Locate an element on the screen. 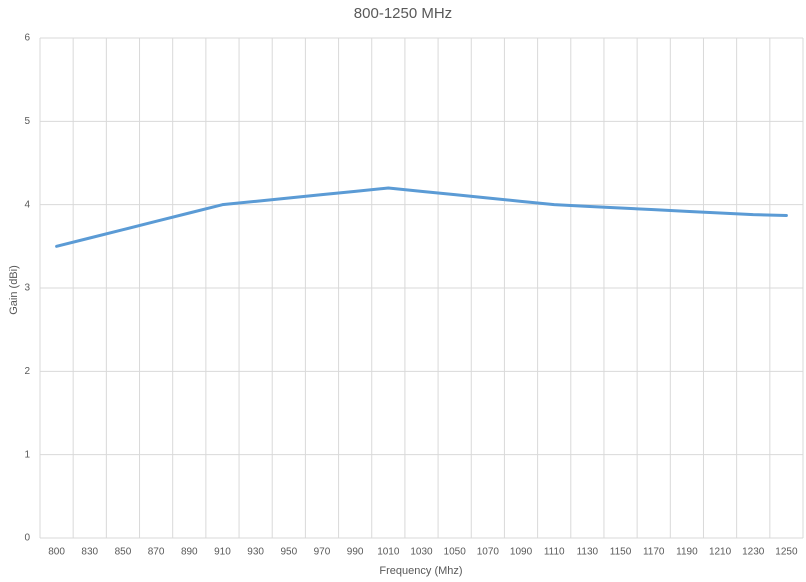 The image size is (806, 582). x-tick-label: 1090 is located at coordinates (521, 552).